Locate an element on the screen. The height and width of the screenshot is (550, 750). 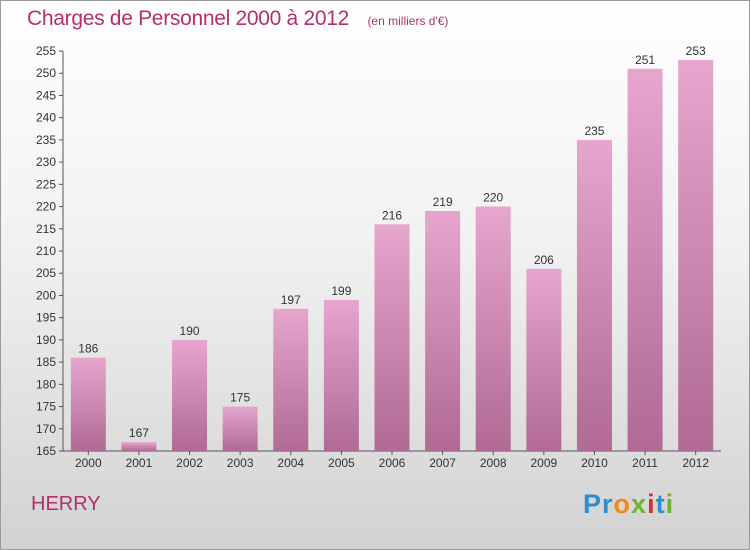
y-tick-label: 170 is located at coordinates (46, 429).